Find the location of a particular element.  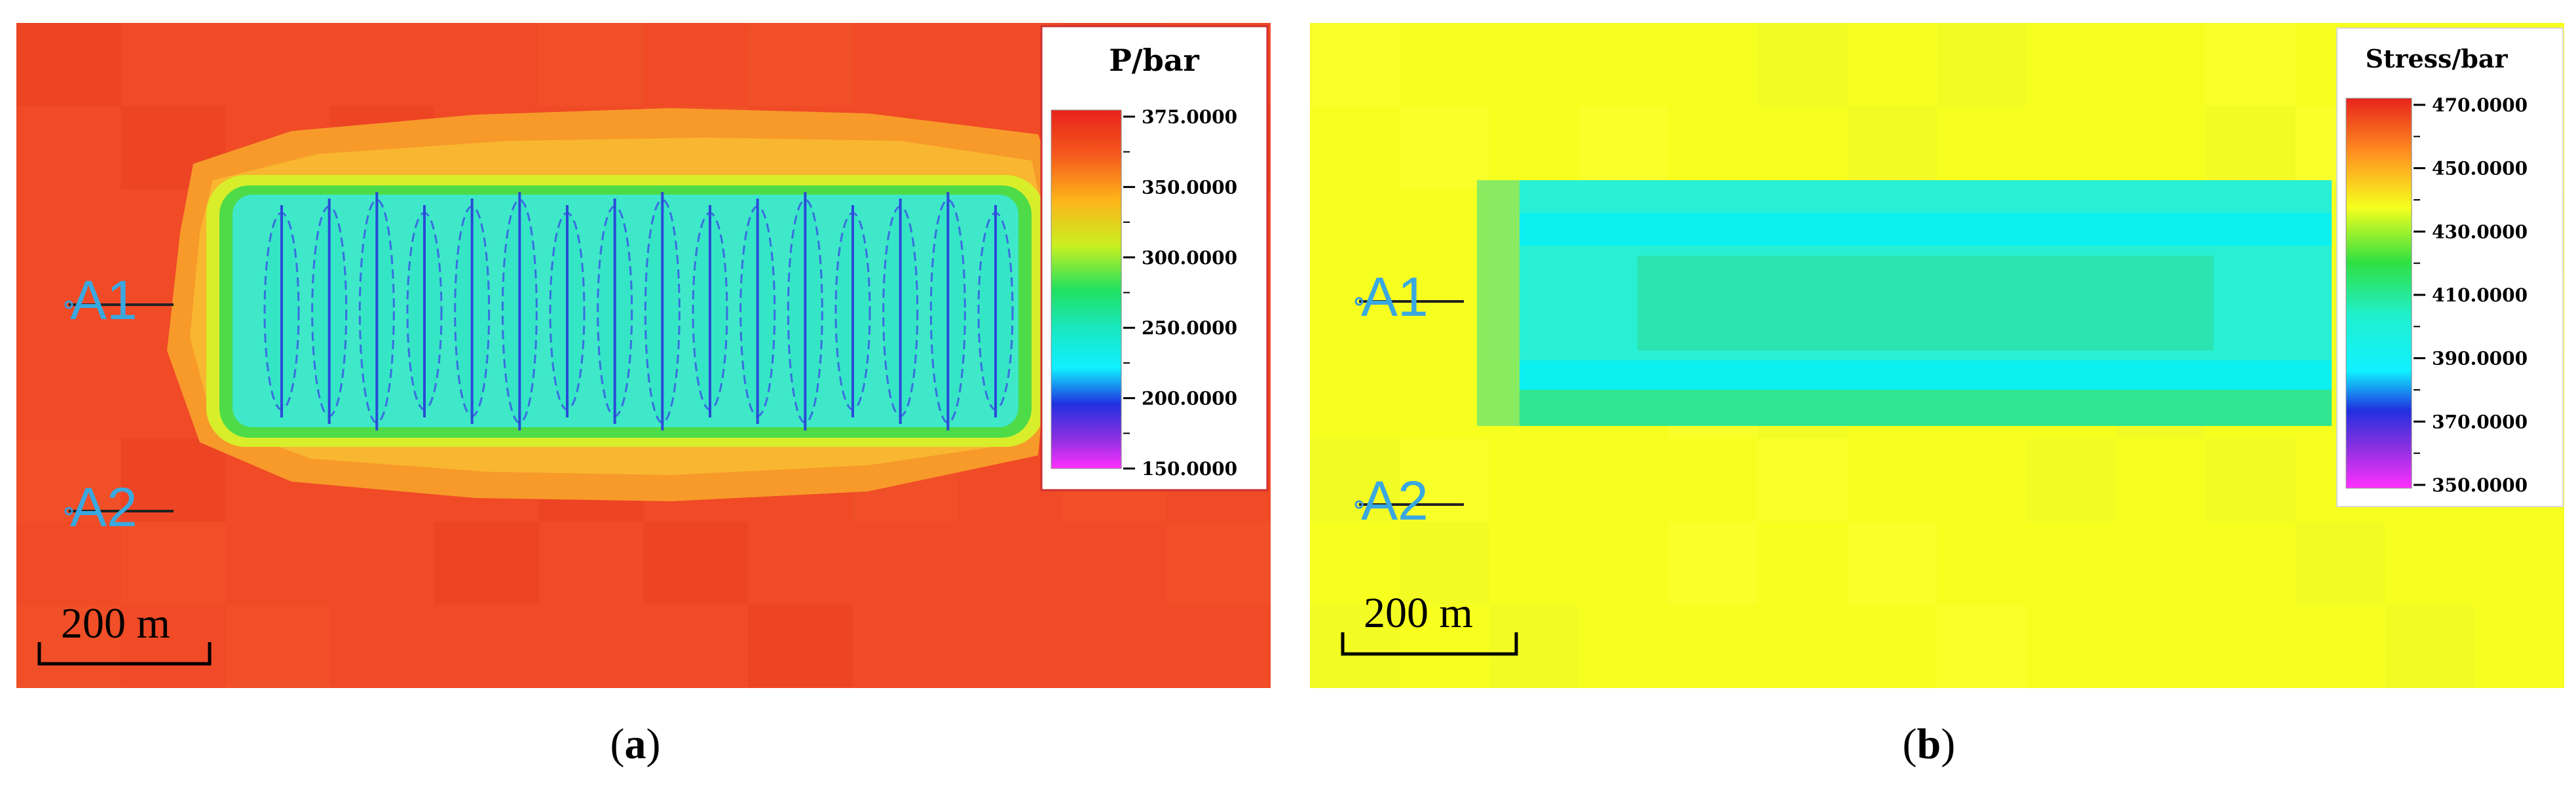

caption-a: (a) is located at coordinates (635, 744).